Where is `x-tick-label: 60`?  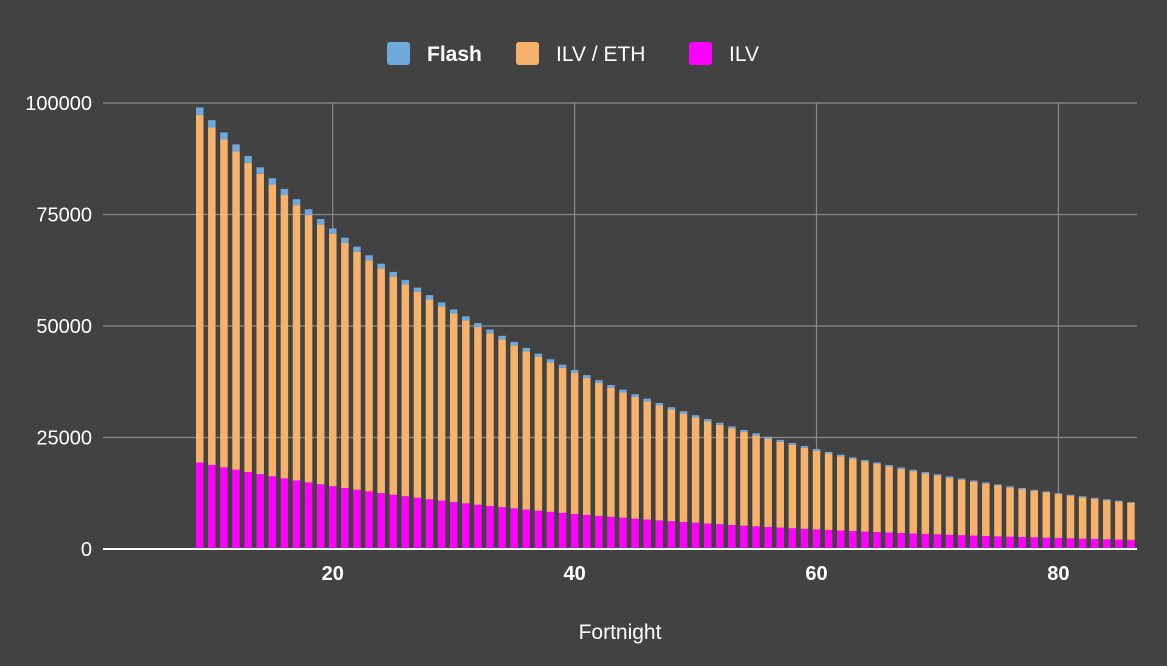 x-tick-label: 60 is located at coordinates (816, 574).